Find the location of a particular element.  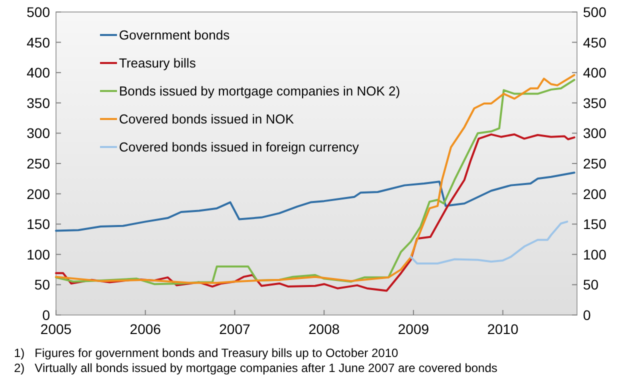

y2-tick-label: 250 is located at coordinates (595, 164).